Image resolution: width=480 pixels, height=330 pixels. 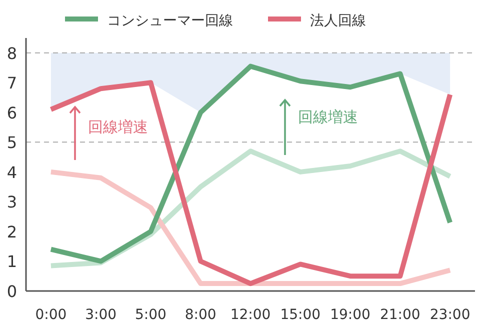 What do you see at coordinates (12, 142) in the screenshot?
I see `y-tick-label: 5` at bounding box center [12, 142].